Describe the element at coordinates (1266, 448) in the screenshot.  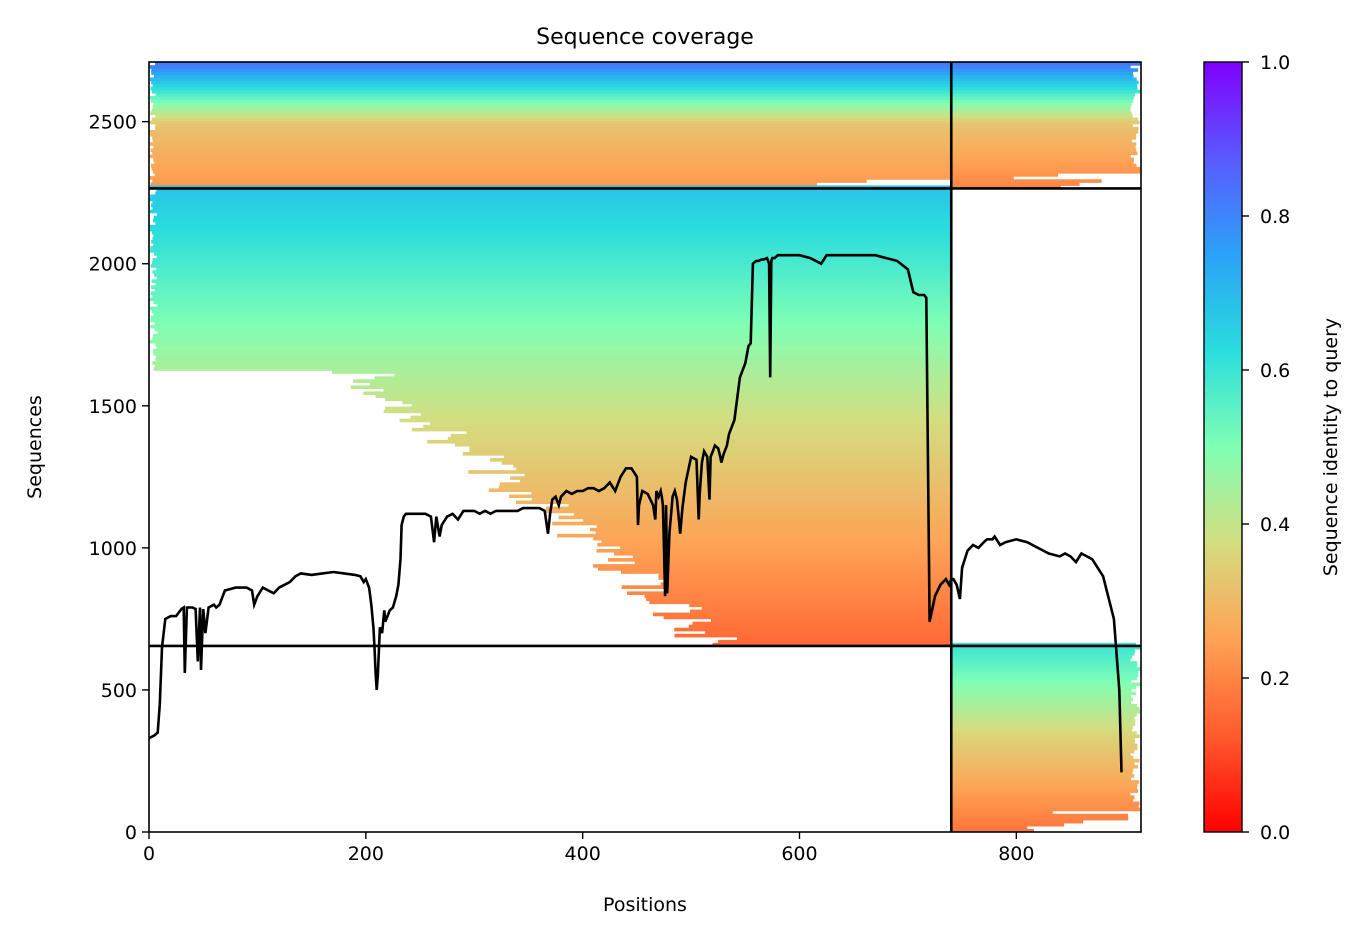
I see `colorbar-ticks: 0.0 0.2 0.4 0.6 0.8 1.0` at that location.